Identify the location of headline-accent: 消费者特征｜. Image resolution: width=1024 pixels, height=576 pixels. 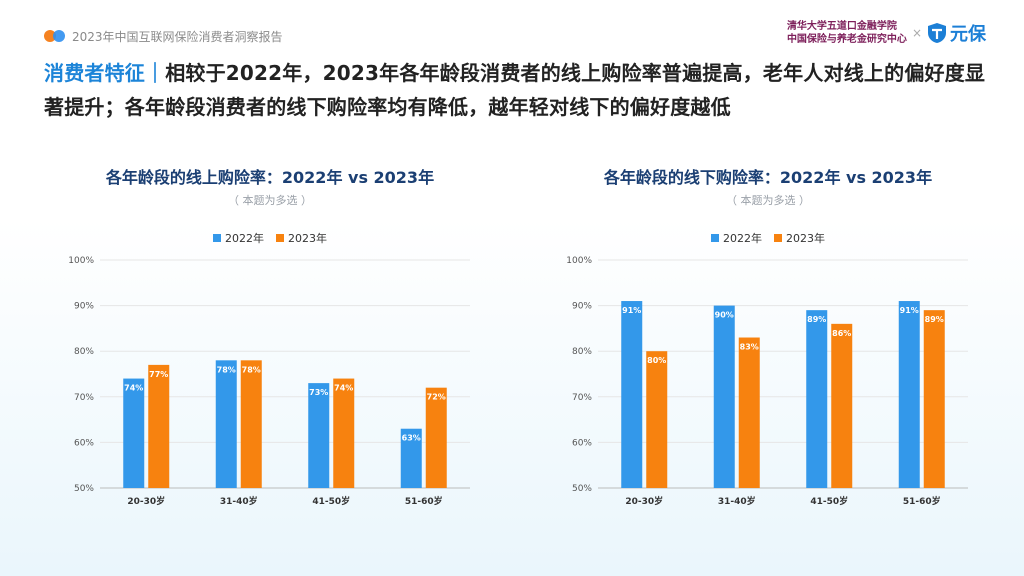
(105, 73).